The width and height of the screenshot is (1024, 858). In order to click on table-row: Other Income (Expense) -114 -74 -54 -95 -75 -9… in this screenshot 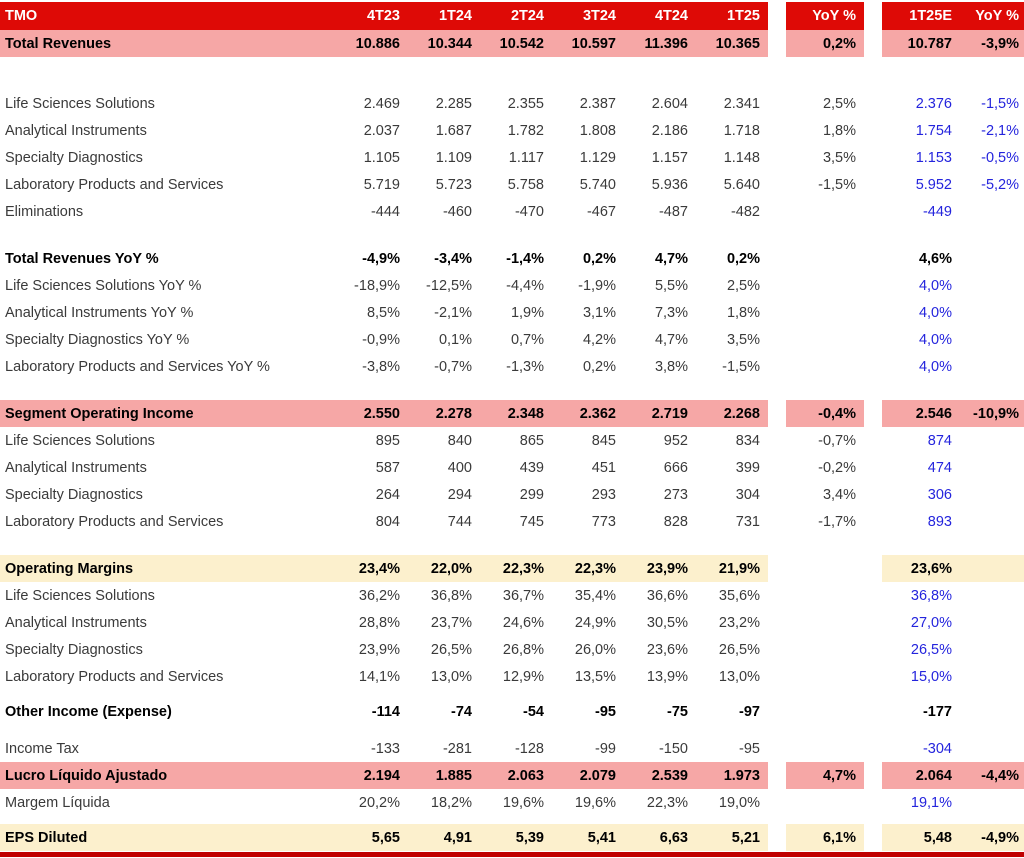, I will do `click(512, 711)`.